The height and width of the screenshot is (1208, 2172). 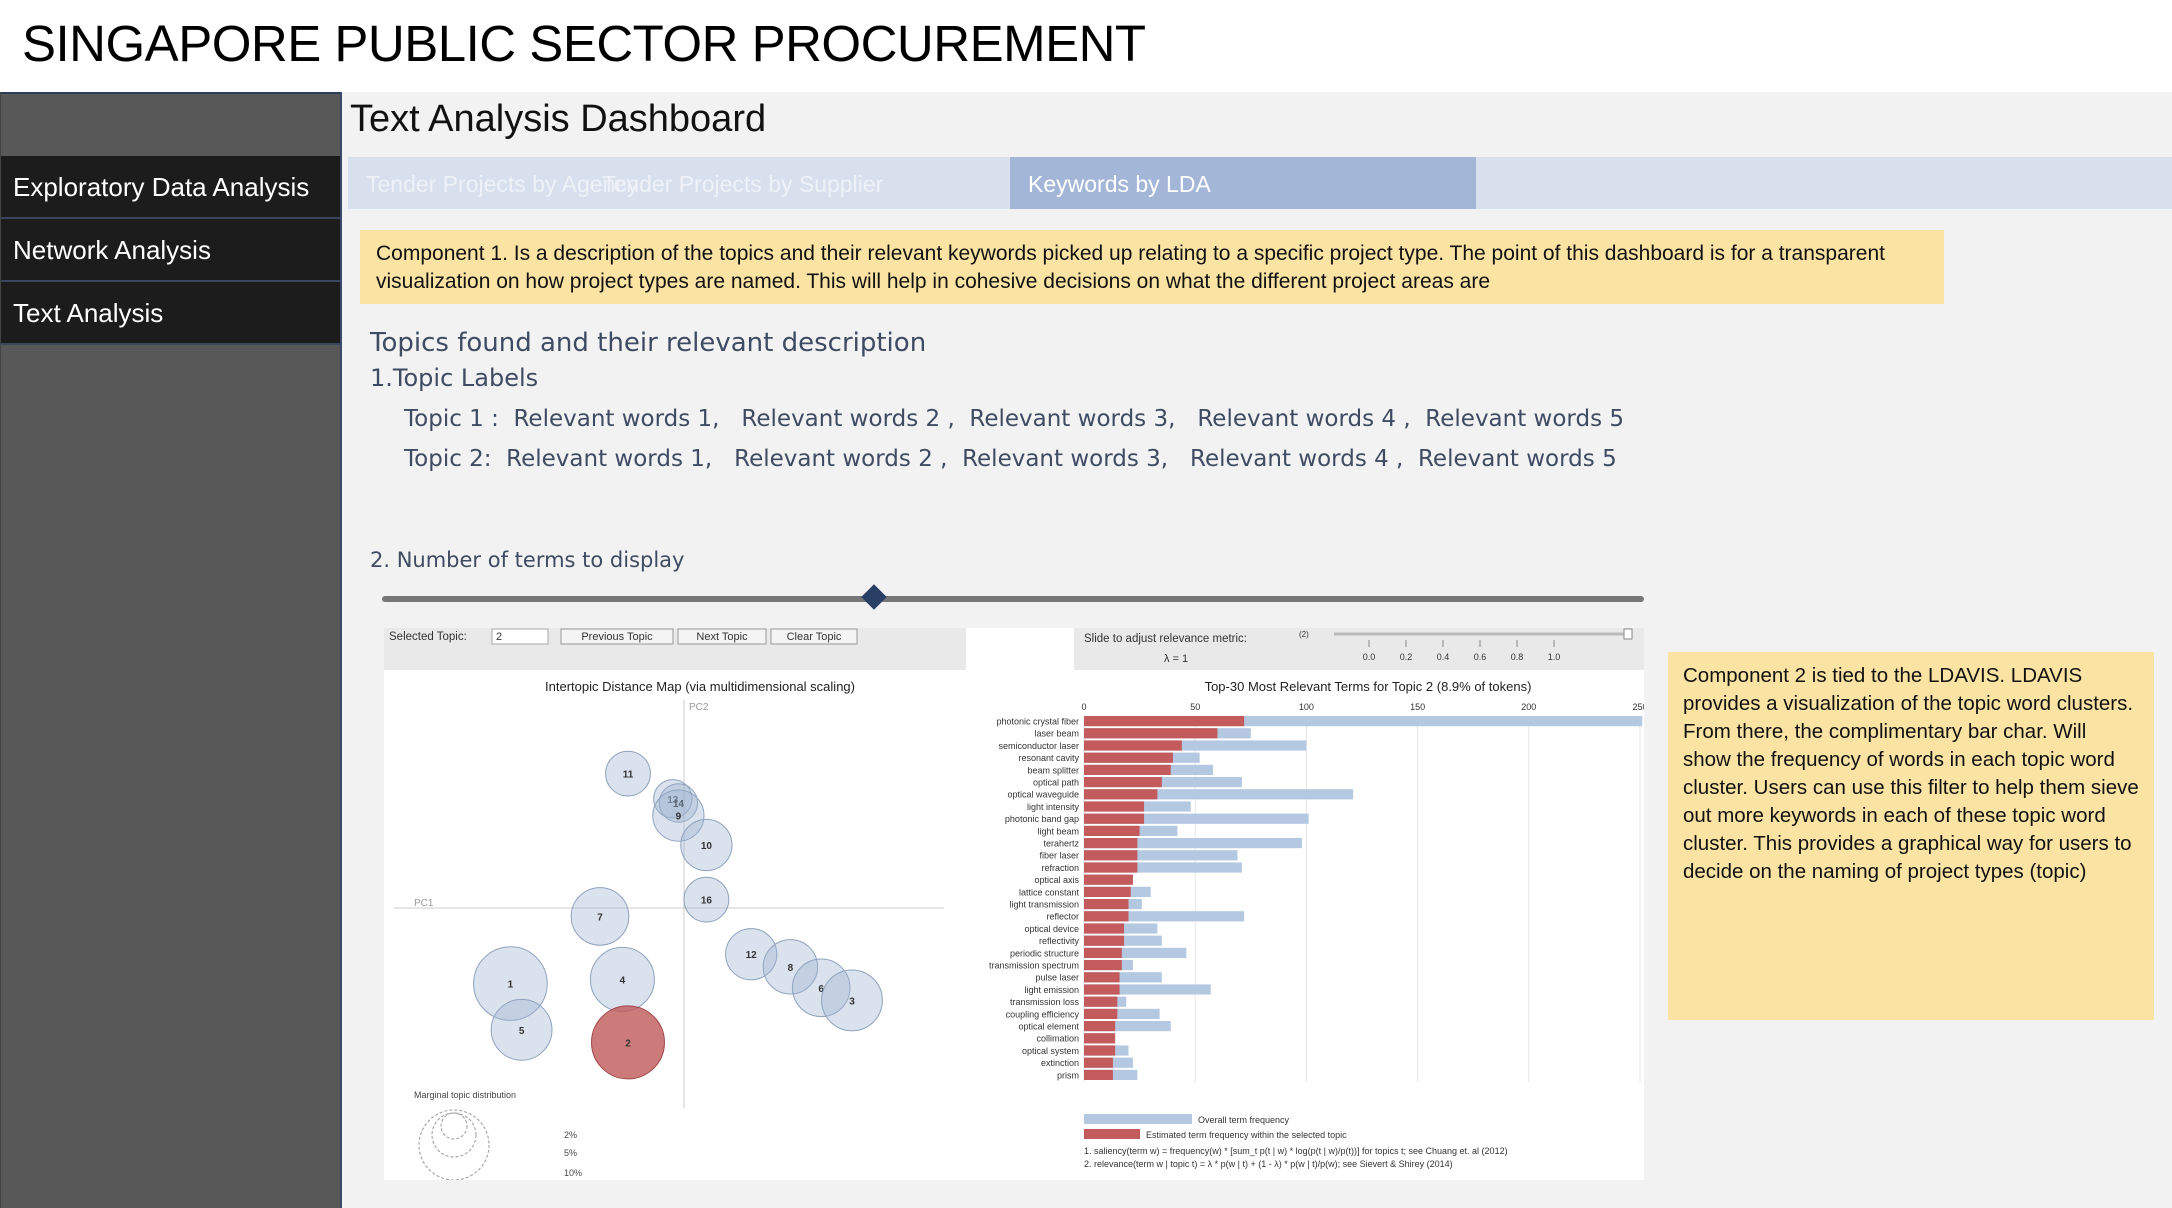 I want to click on tab-tender-projects-by-supplier: Tender Projects by Supplier, so click(x=743, y=184).